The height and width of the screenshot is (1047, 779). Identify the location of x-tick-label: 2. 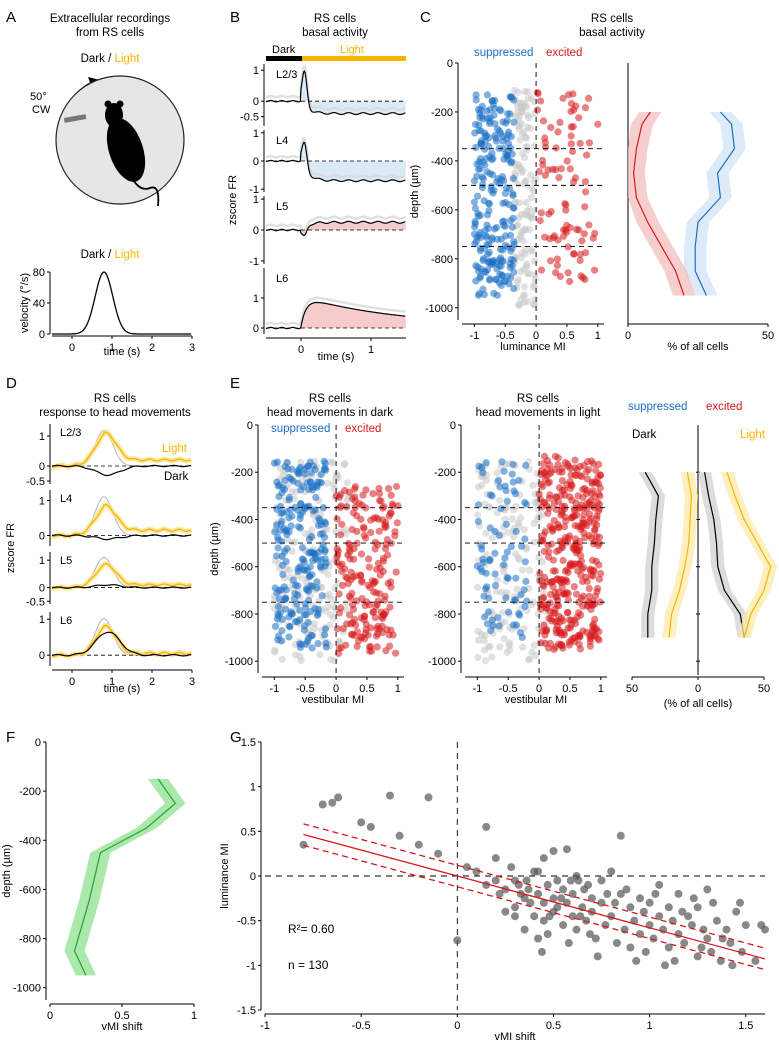
(152, 348).